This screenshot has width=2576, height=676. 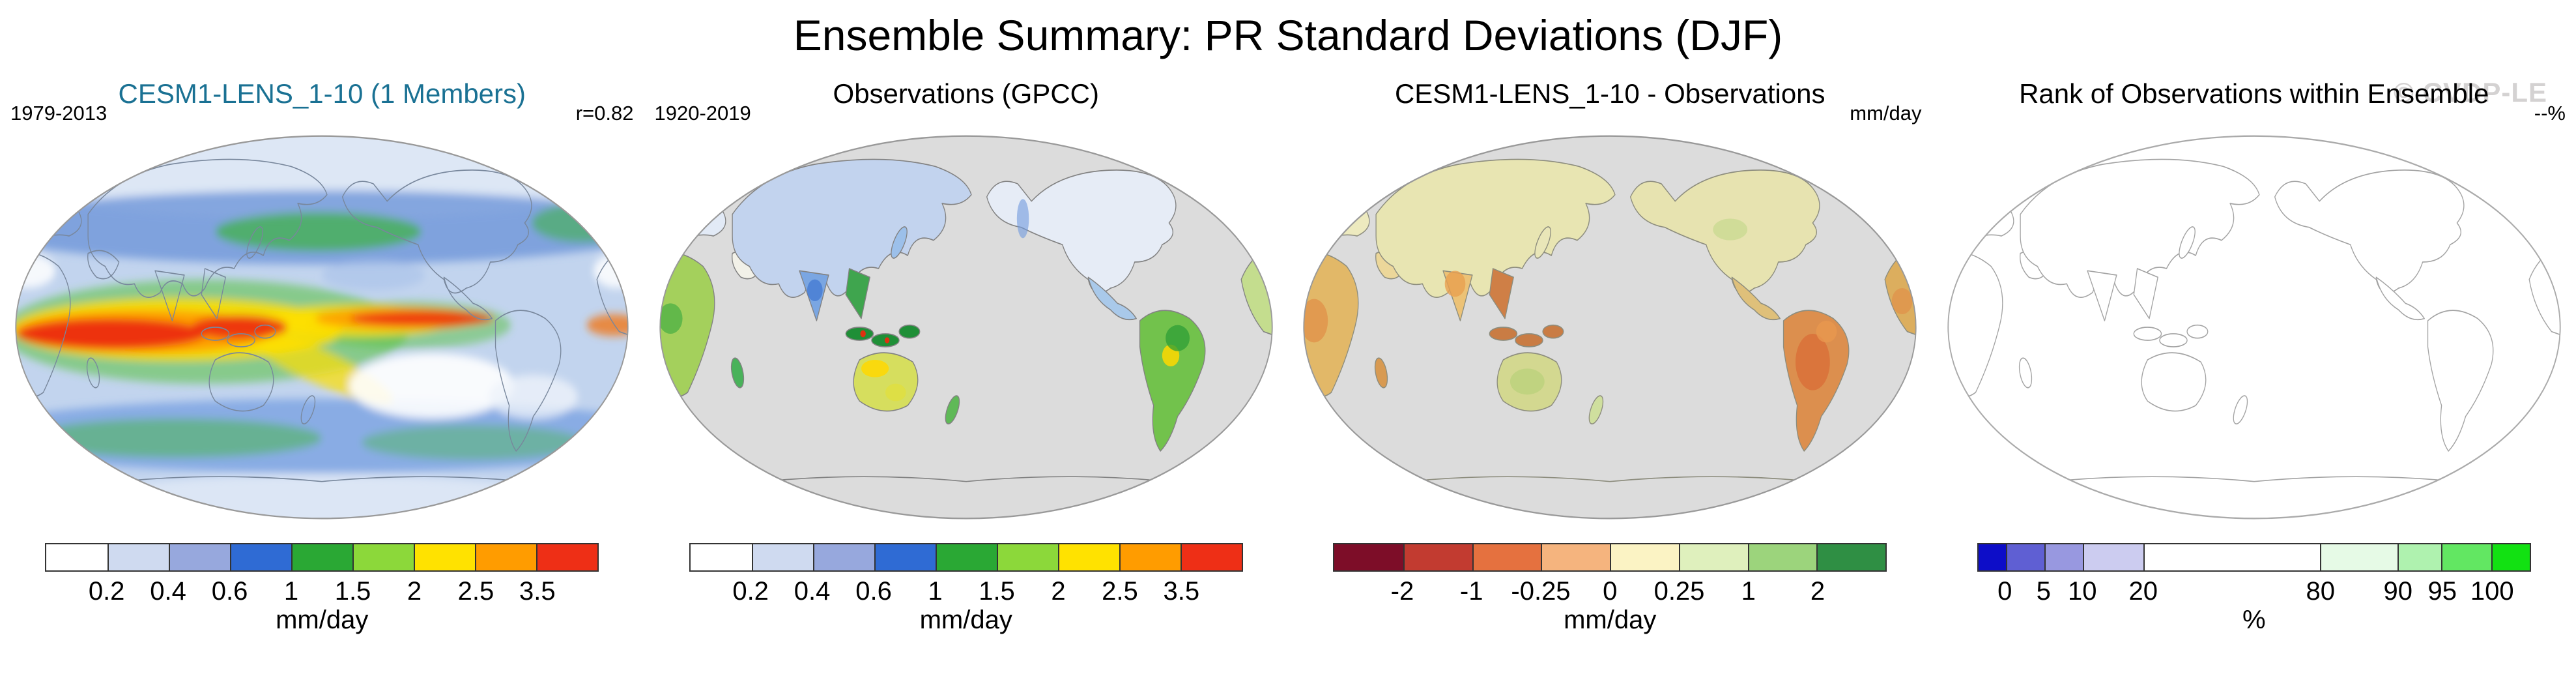 I want to click on colorbar-tick-label: 90, so click(x=2398, y=591).